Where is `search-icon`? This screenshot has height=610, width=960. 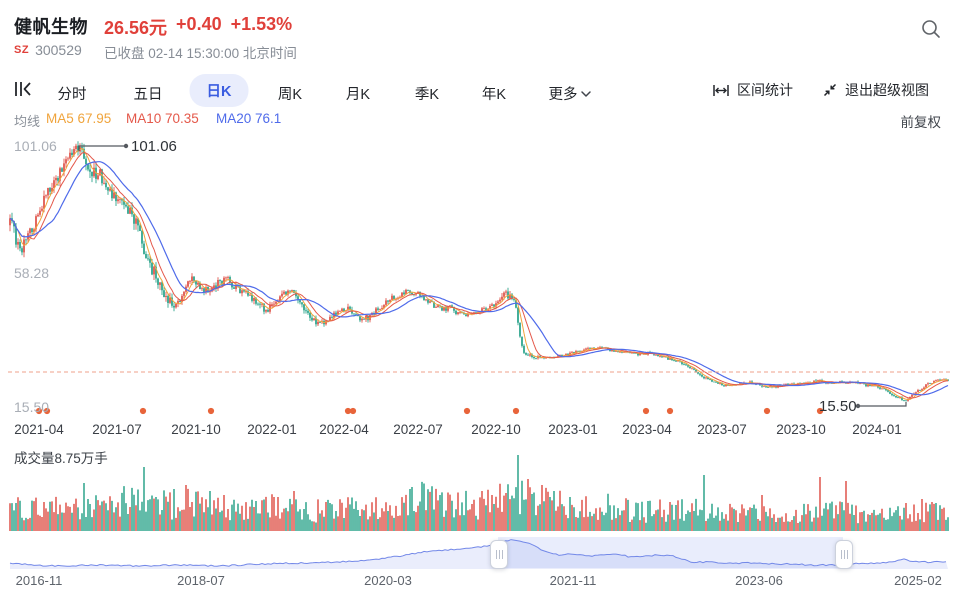 search-icon is located at coordinates (931, 29).